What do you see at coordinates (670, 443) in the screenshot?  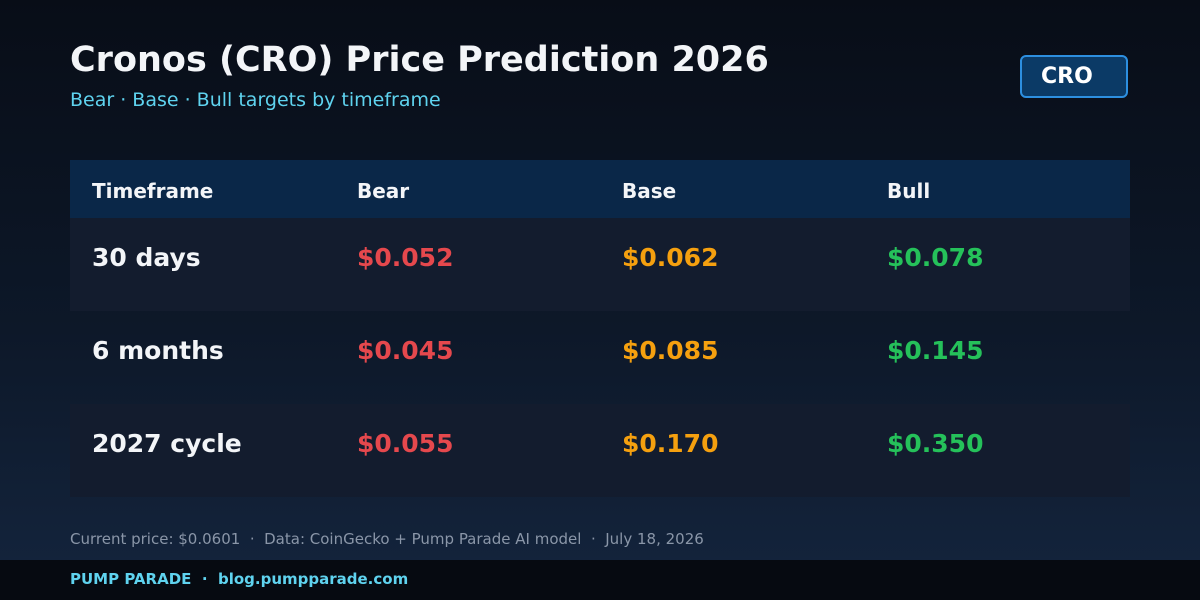 I see `price-target: $0.170` at bounding box center [670, 443].